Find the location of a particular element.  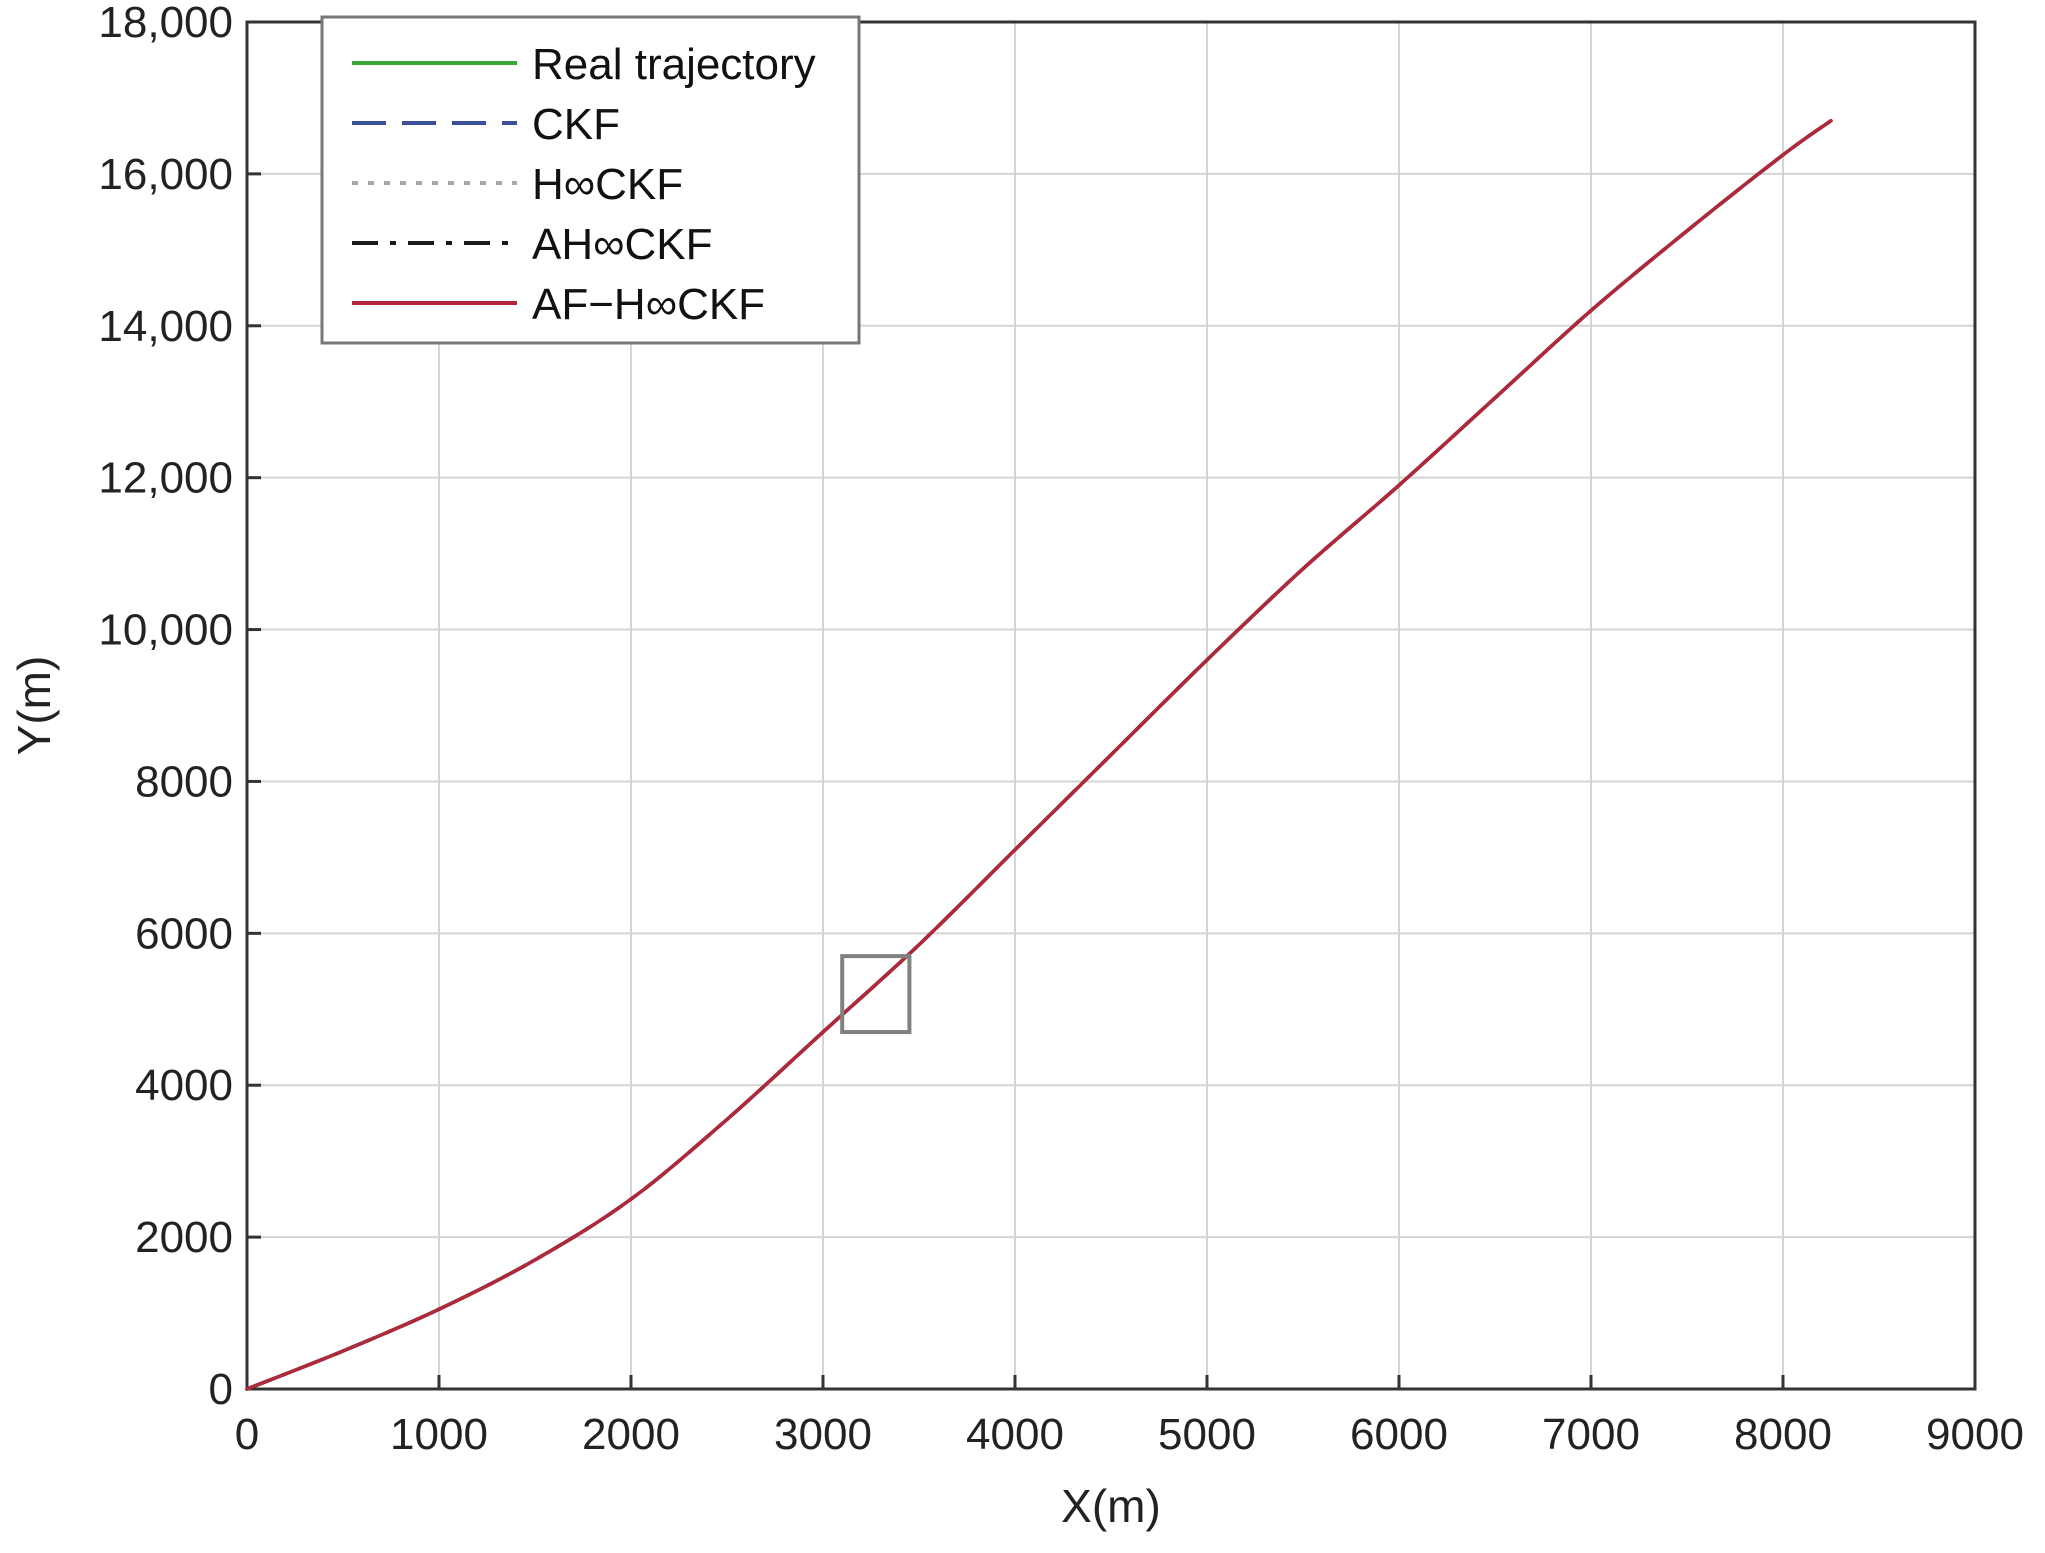

legend-label-5: AF−H∞CKF is located at coordinates (648, 304).